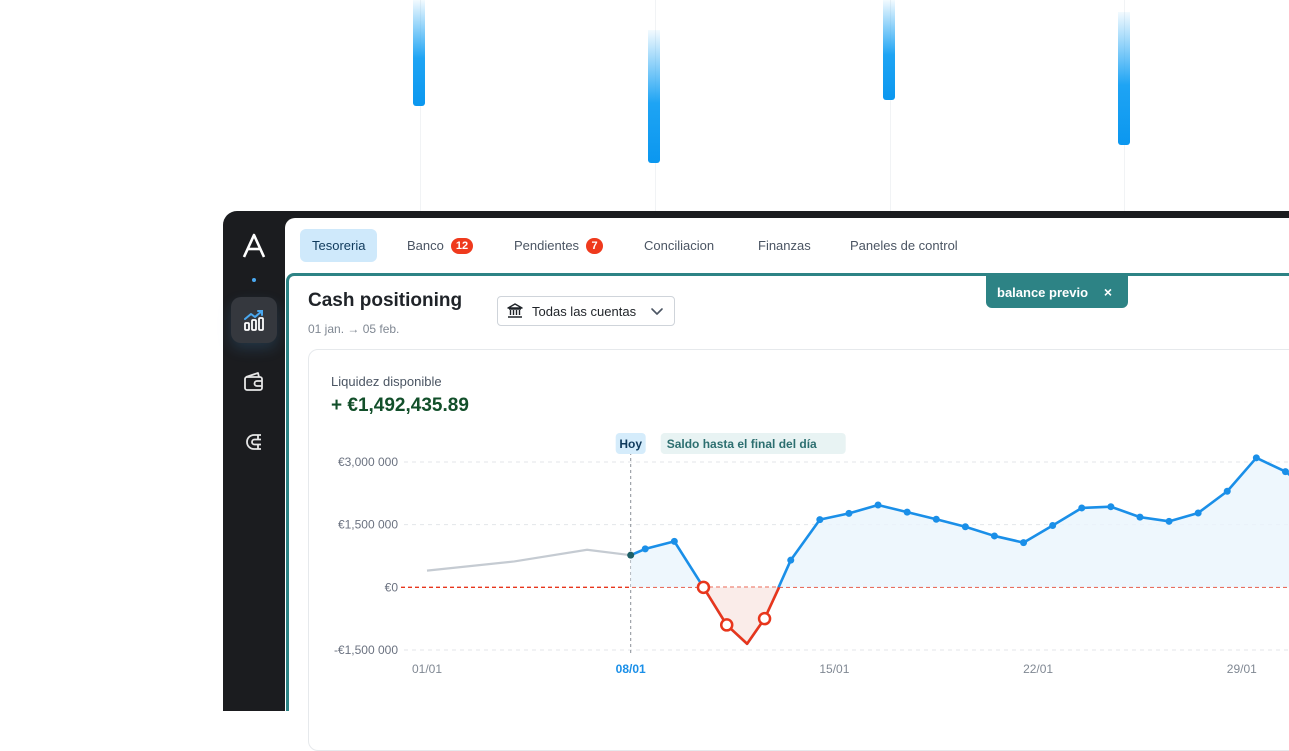  Describe the element at coordinates (515, 310) in the screenshot. I see `bank-icon` at that location.